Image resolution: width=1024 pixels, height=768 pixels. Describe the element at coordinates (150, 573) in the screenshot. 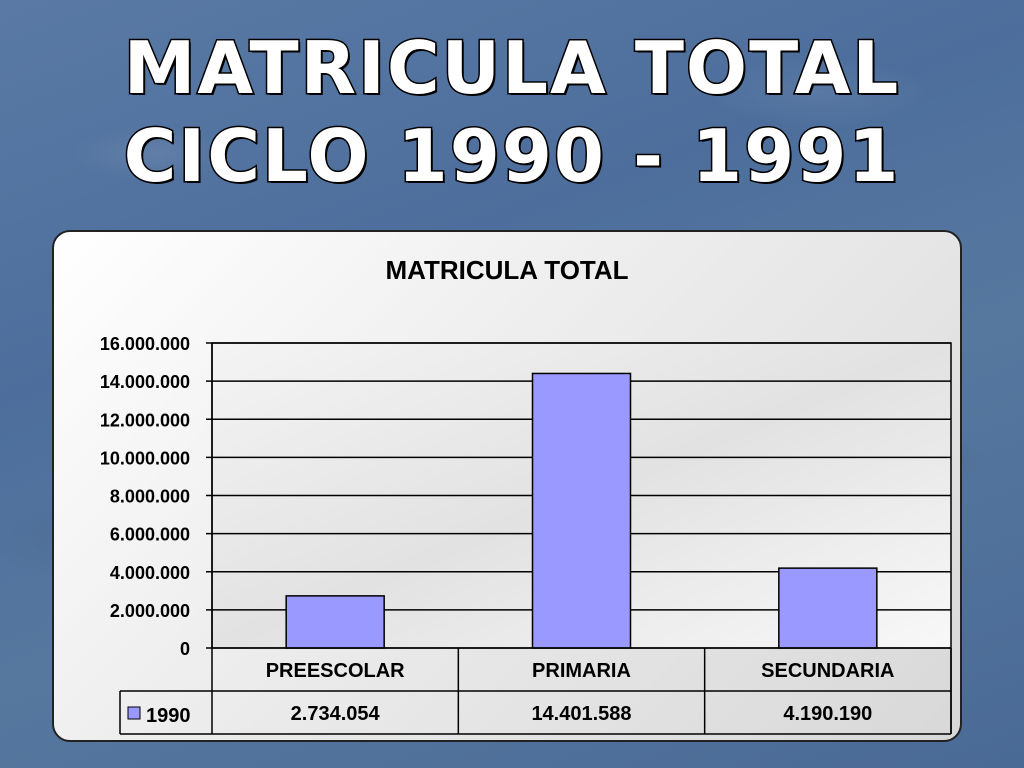

I see `y-tick-label: 4.000.000` at that location.